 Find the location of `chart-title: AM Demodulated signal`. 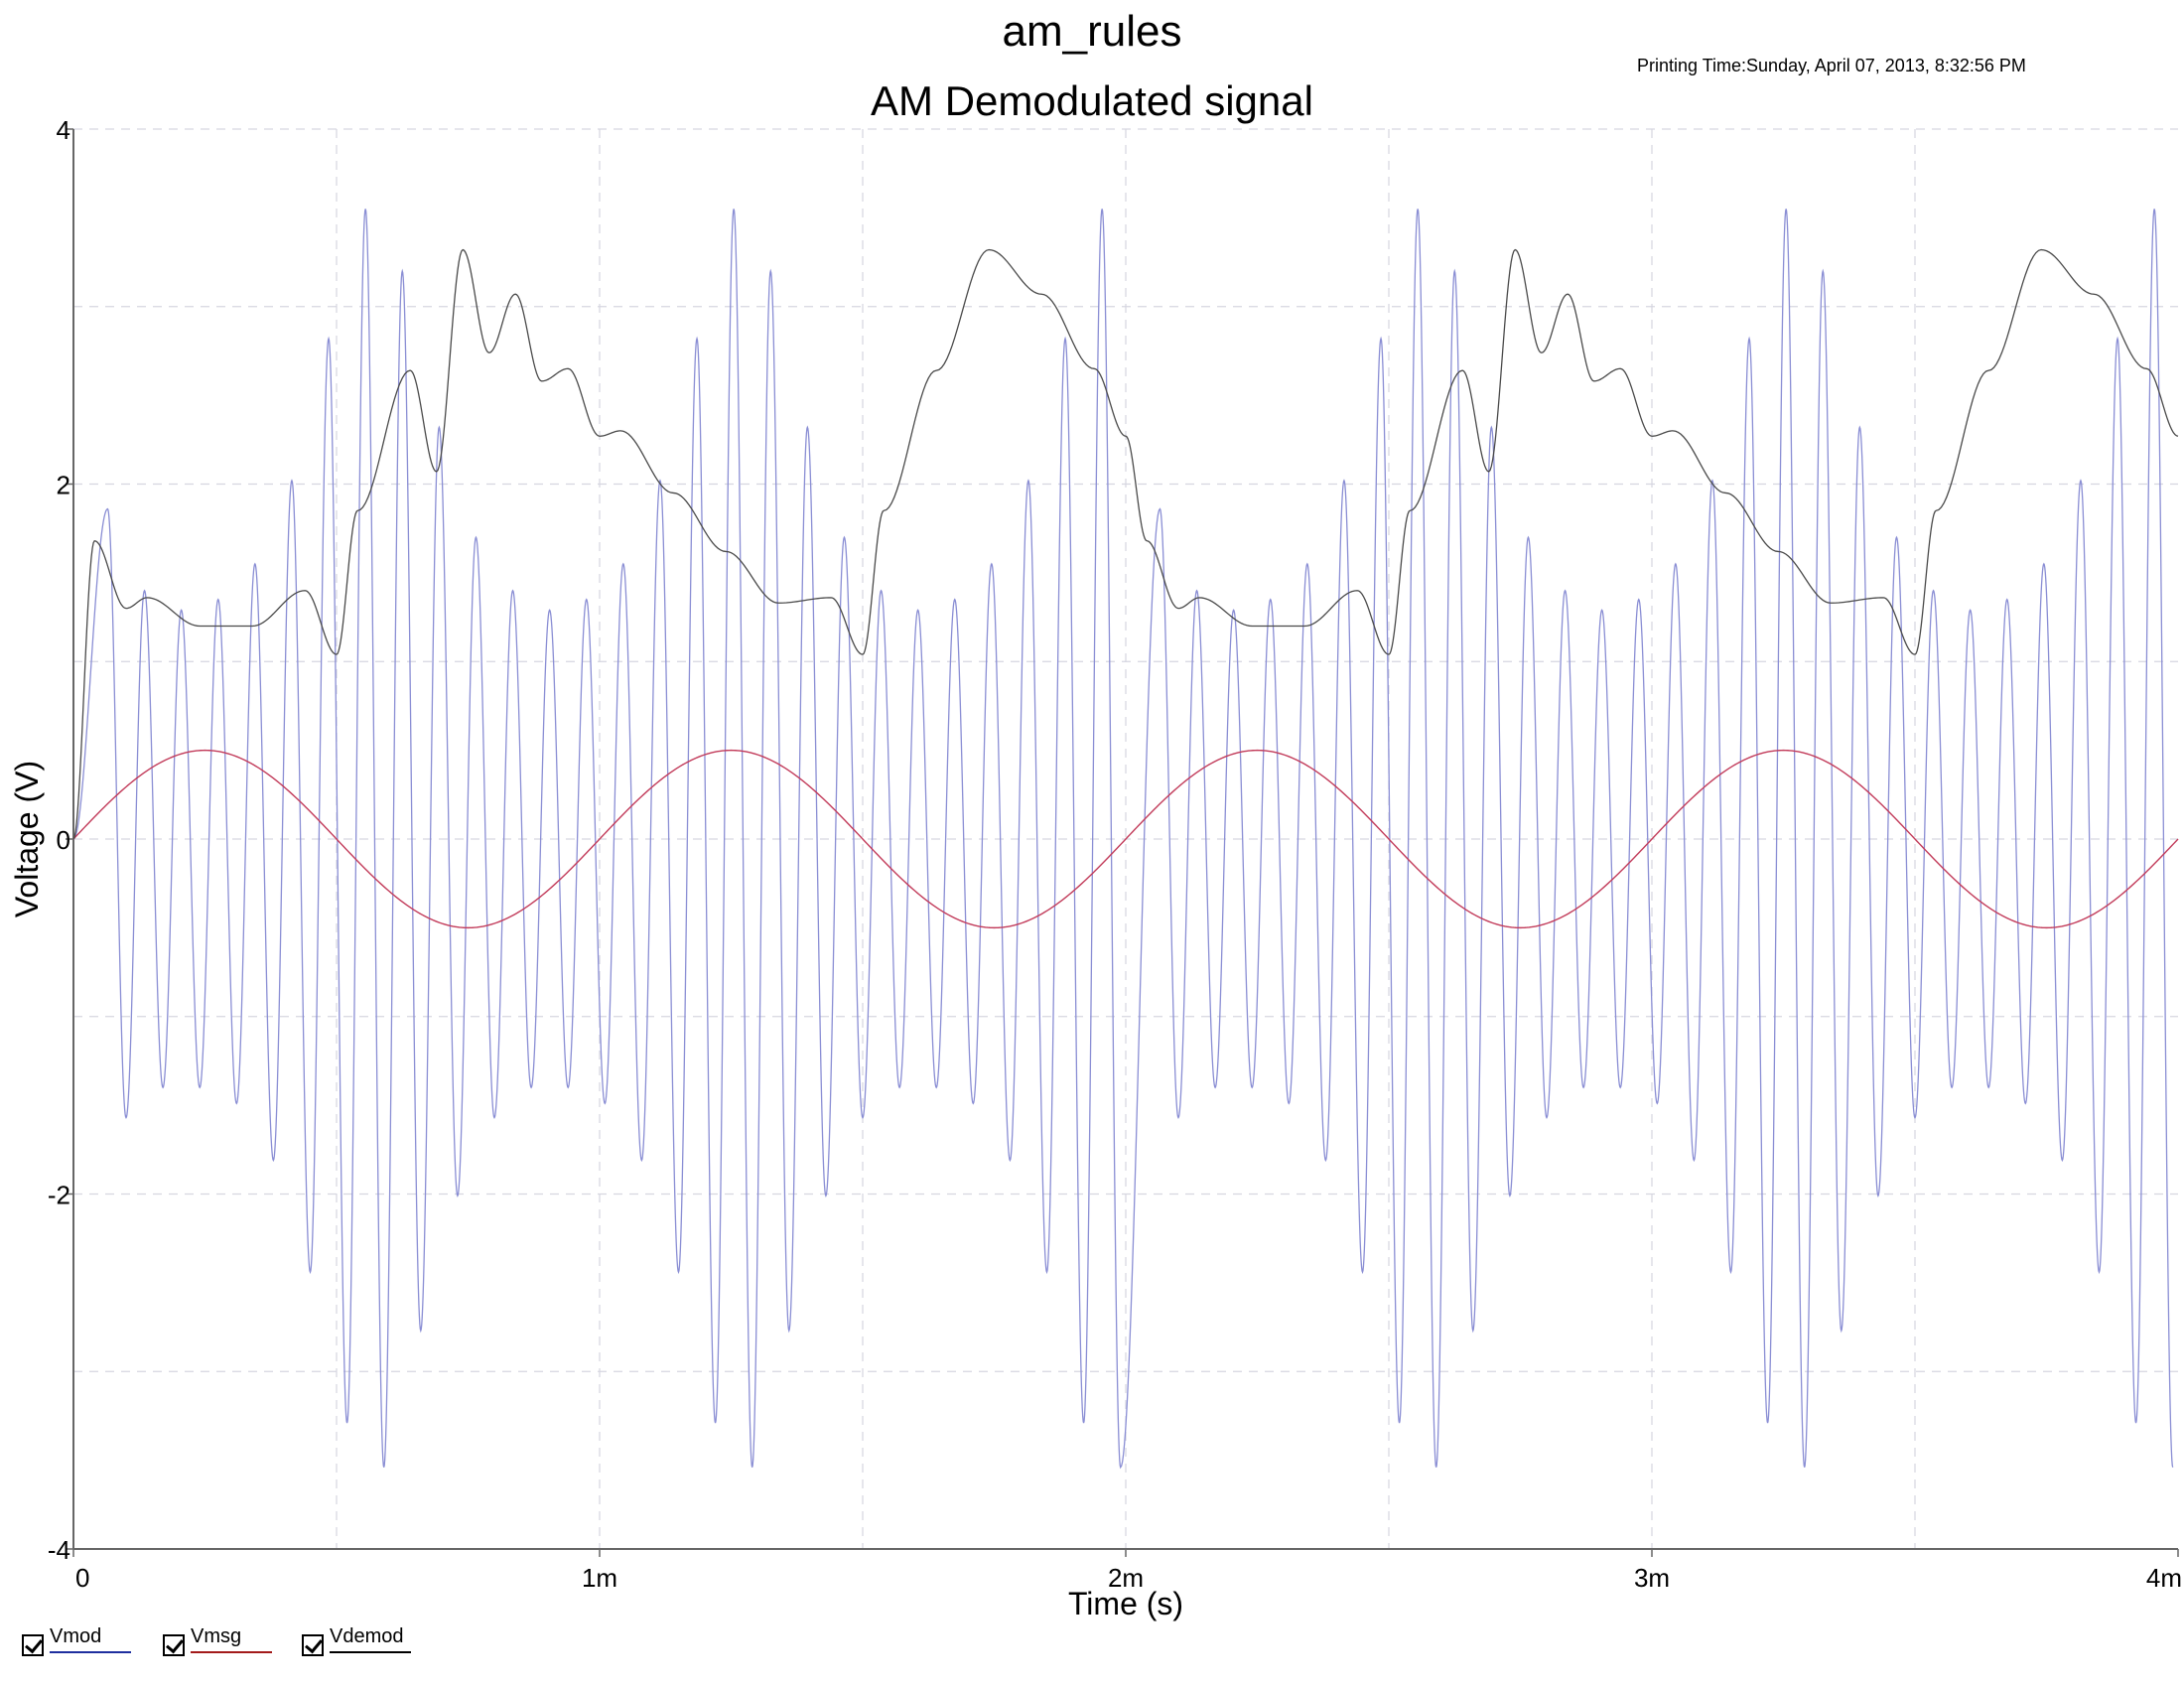

chart-title: AM Demodulated signal is located at coordinates (1092, 100).